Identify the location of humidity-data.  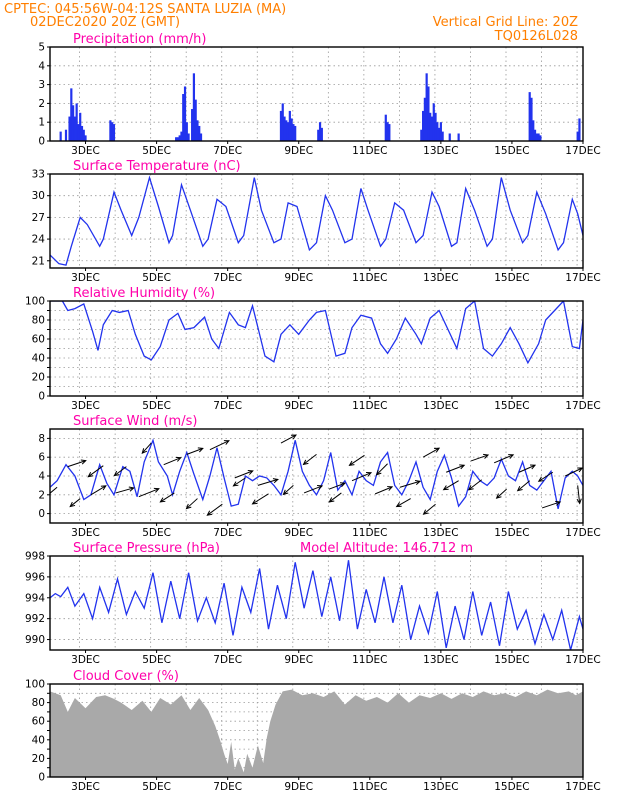
(316, 333).